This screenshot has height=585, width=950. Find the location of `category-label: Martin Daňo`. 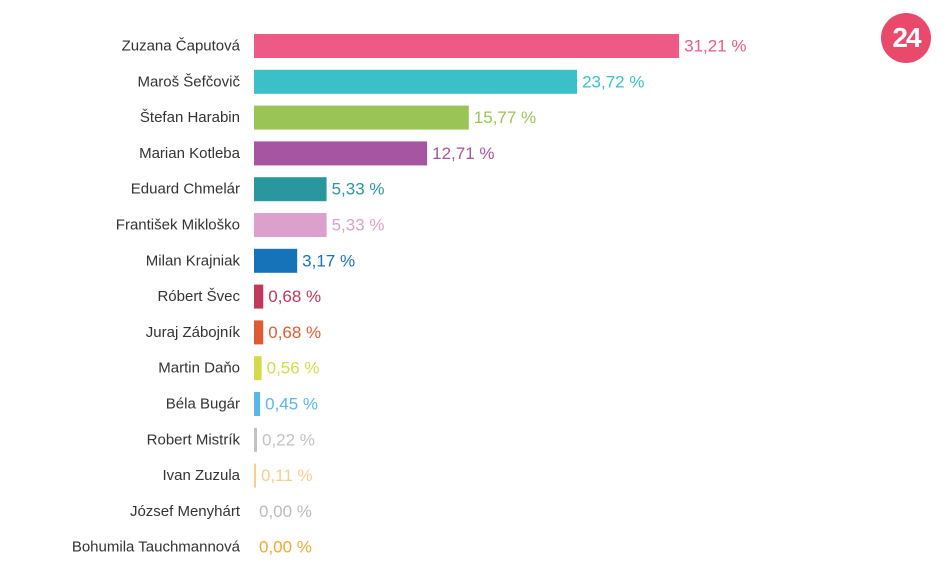

category-label: Martin Daňo is located at coordinates (199, 368).